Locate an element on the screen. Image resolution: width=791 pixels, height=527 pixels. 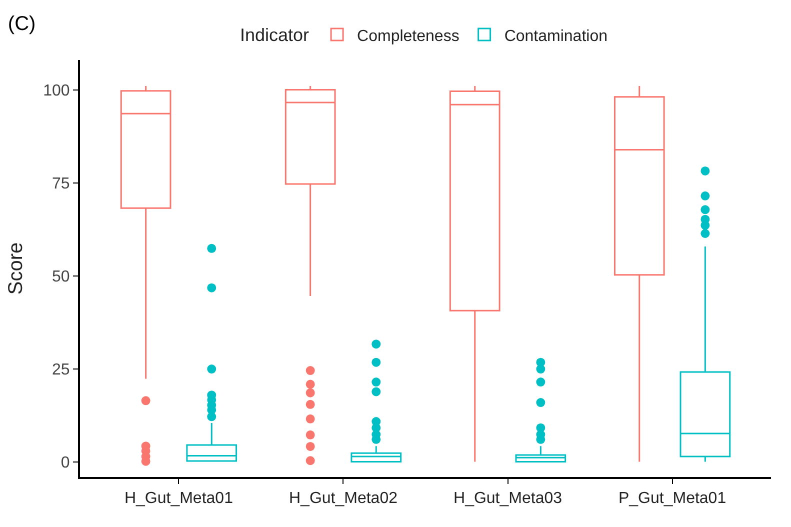
legend-label: Completeness is located at coordinates (408, 36).